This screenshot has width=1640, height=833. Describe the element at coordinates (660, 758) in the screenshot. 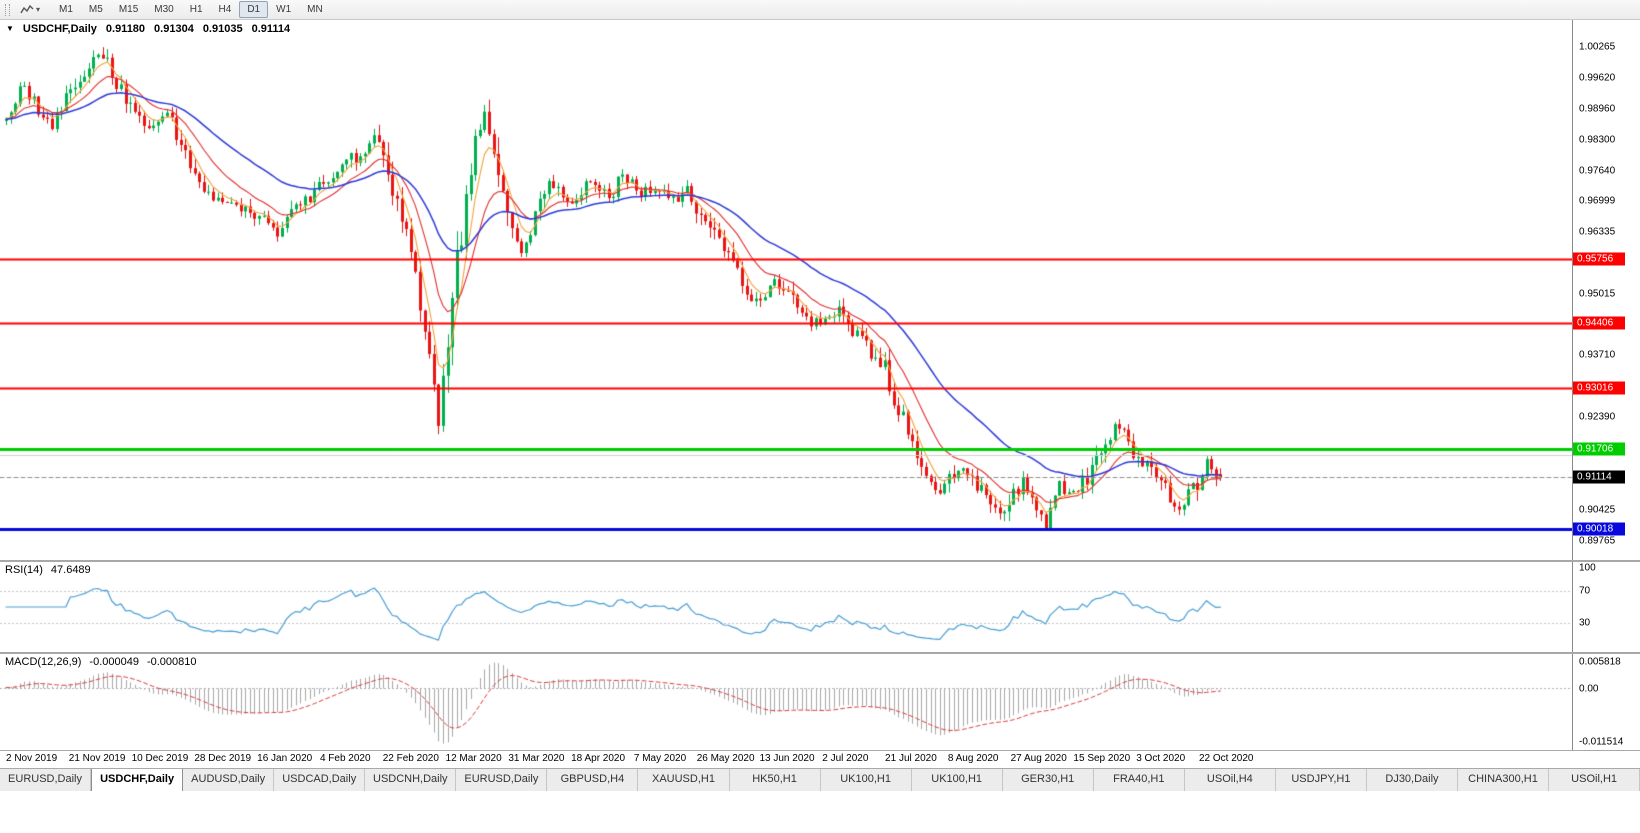

I see `date-label: 7 May 2020` at that location.